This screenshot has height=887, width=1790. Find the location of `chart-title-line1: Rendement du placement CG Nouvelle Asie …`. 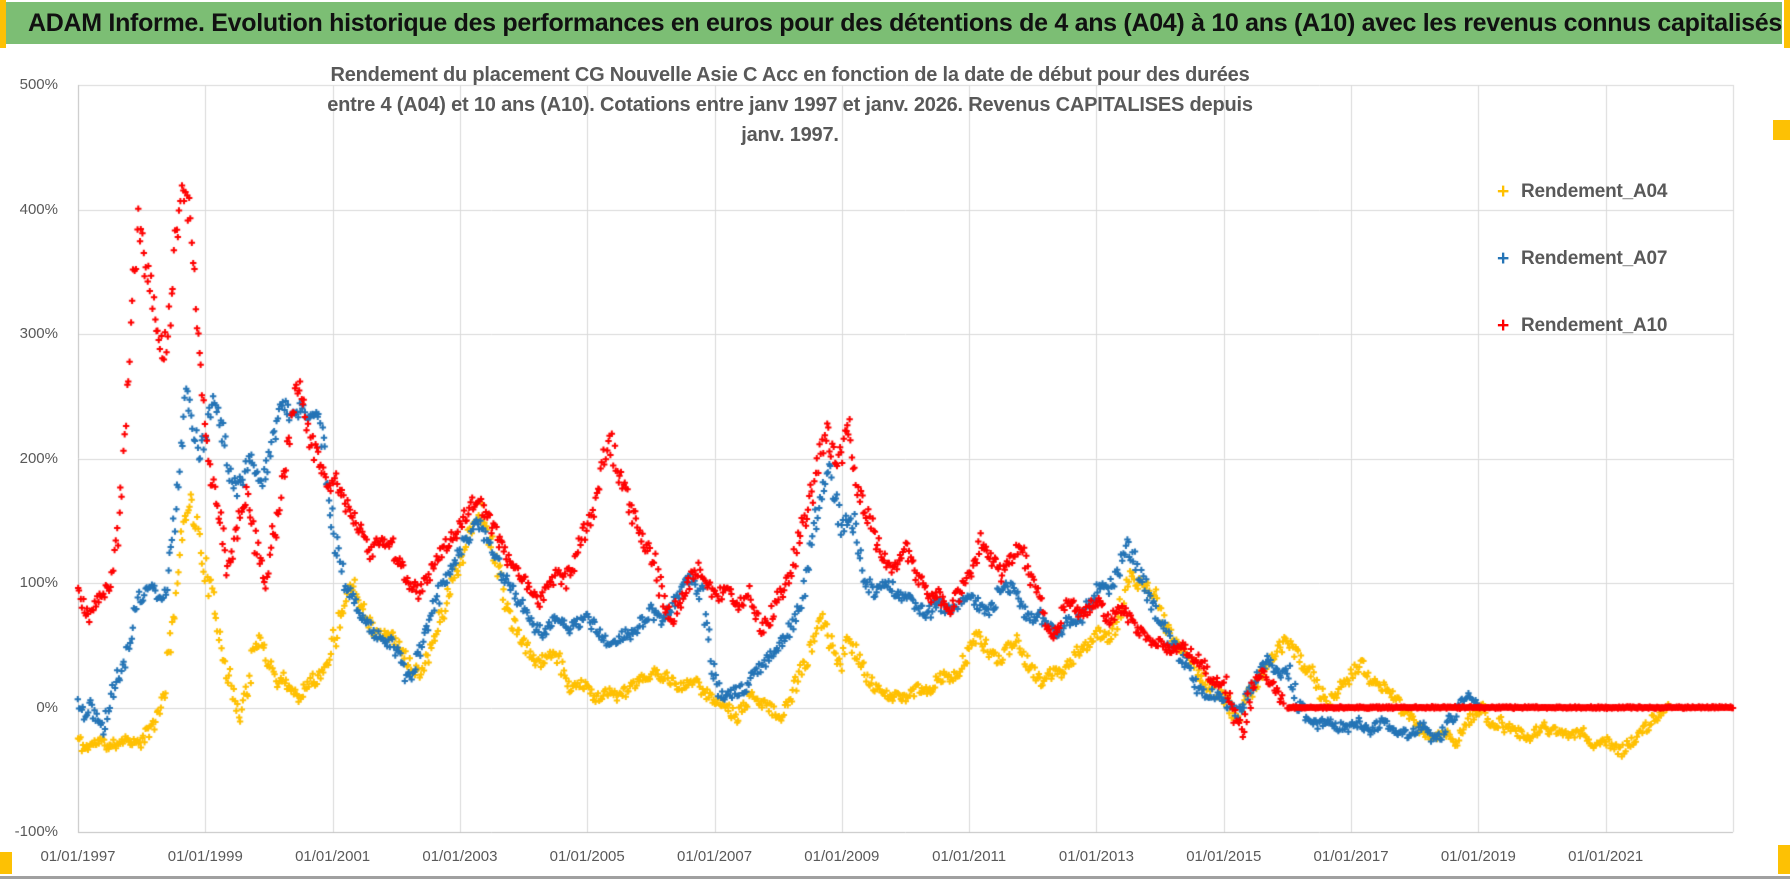

chart-title-line1: Rendement du placement CG Nouvelle Asie … is located at coordinates (790, 75).